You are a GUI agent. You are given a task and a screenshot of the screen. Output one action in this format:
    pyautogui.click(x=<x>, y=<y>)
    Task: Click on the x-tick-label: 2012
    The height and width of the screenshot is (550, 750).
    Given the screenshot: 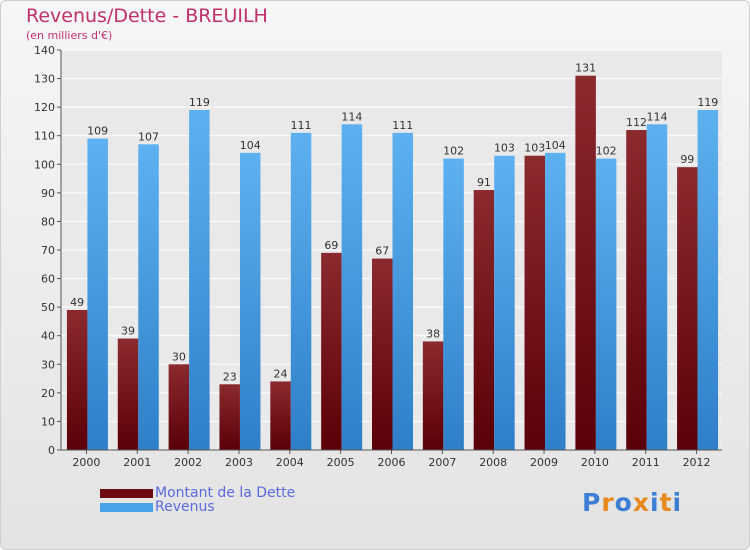 What is the action you would take?
    pyautogui.click(x=697, y=462)
    